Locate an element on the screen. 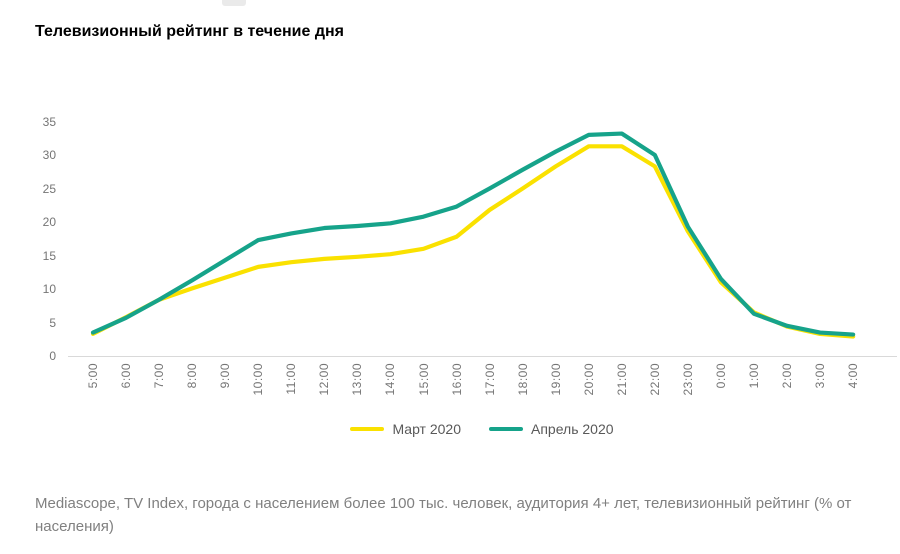 Image resolution: width=900 pixels, height=554 pixels. x-axis-tick-label: 23:00 is located at coordinates (687, 379).